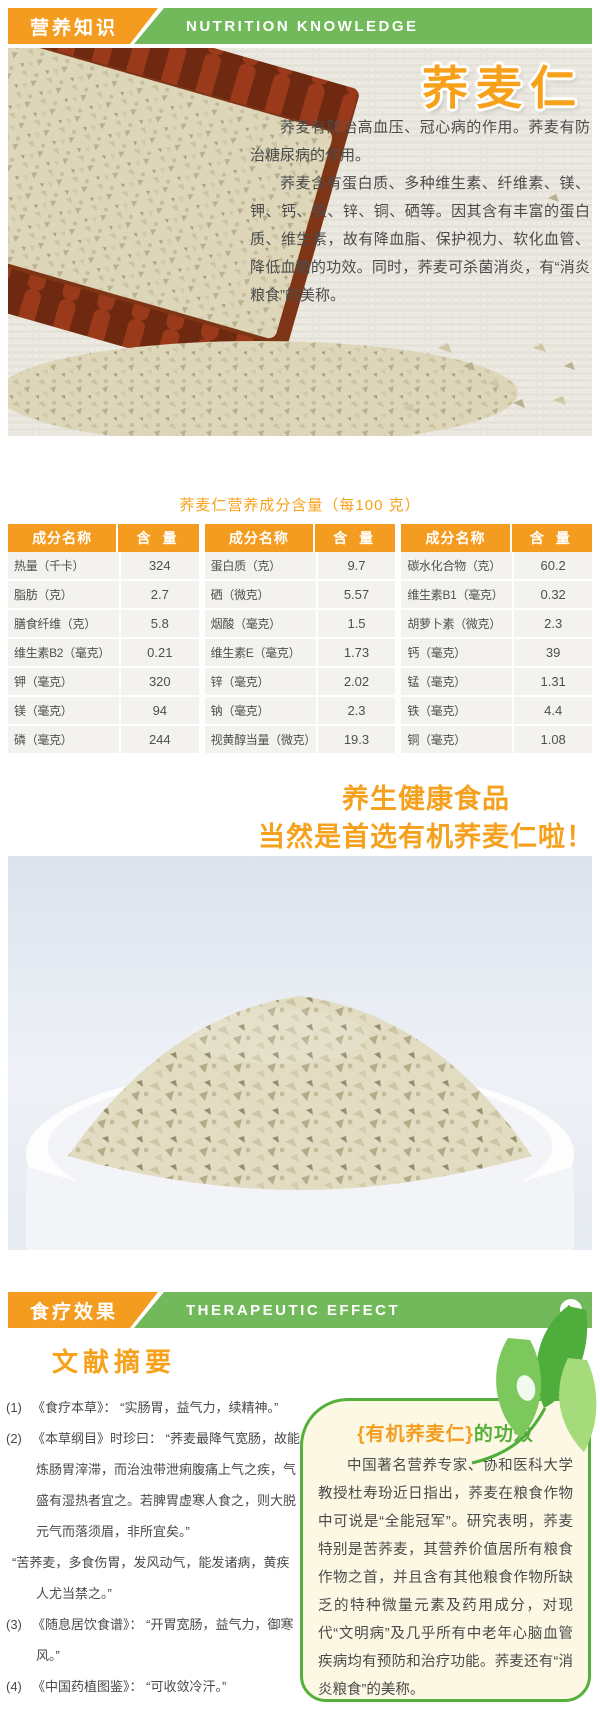 Image resolution: width=600 pixels, height=1716 pixels. Describe the element at coordinates (458, 565) in the screenshot. I see `nutrient-name: 碳水化合物（克）` at that location.